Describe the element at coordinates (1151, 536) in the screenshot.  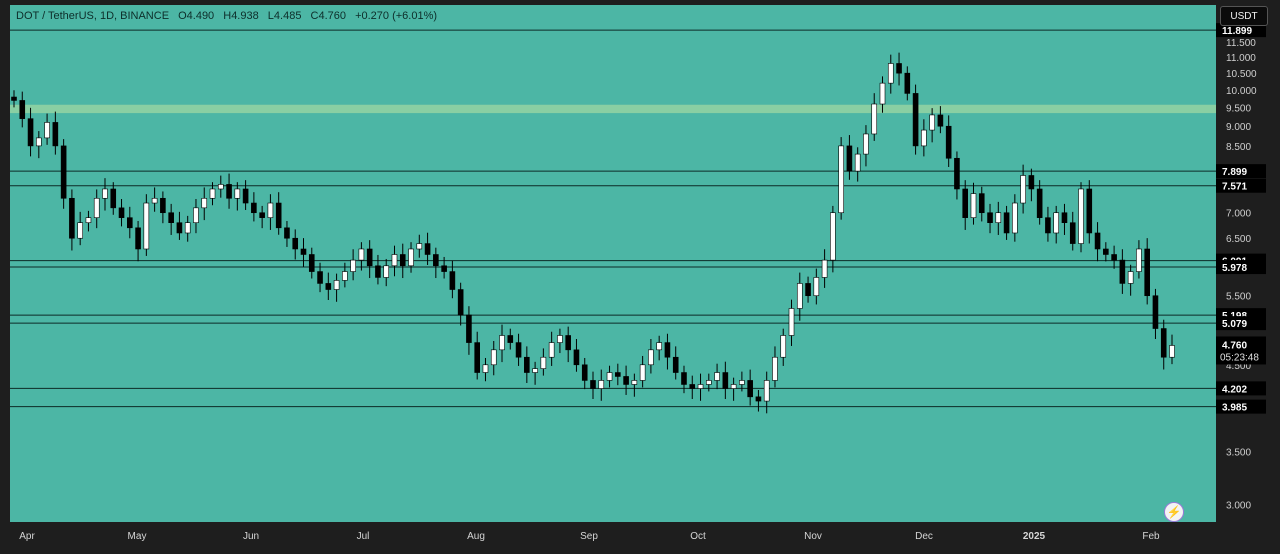
I see `x-tick-label: Feb` at that location.